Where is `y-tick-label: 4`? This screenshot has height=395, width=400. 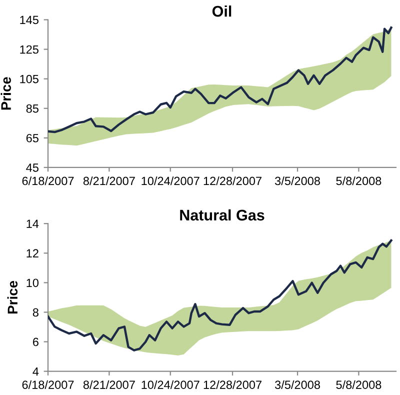
y-tick-label: 4 is located at coordinates (35, 371).